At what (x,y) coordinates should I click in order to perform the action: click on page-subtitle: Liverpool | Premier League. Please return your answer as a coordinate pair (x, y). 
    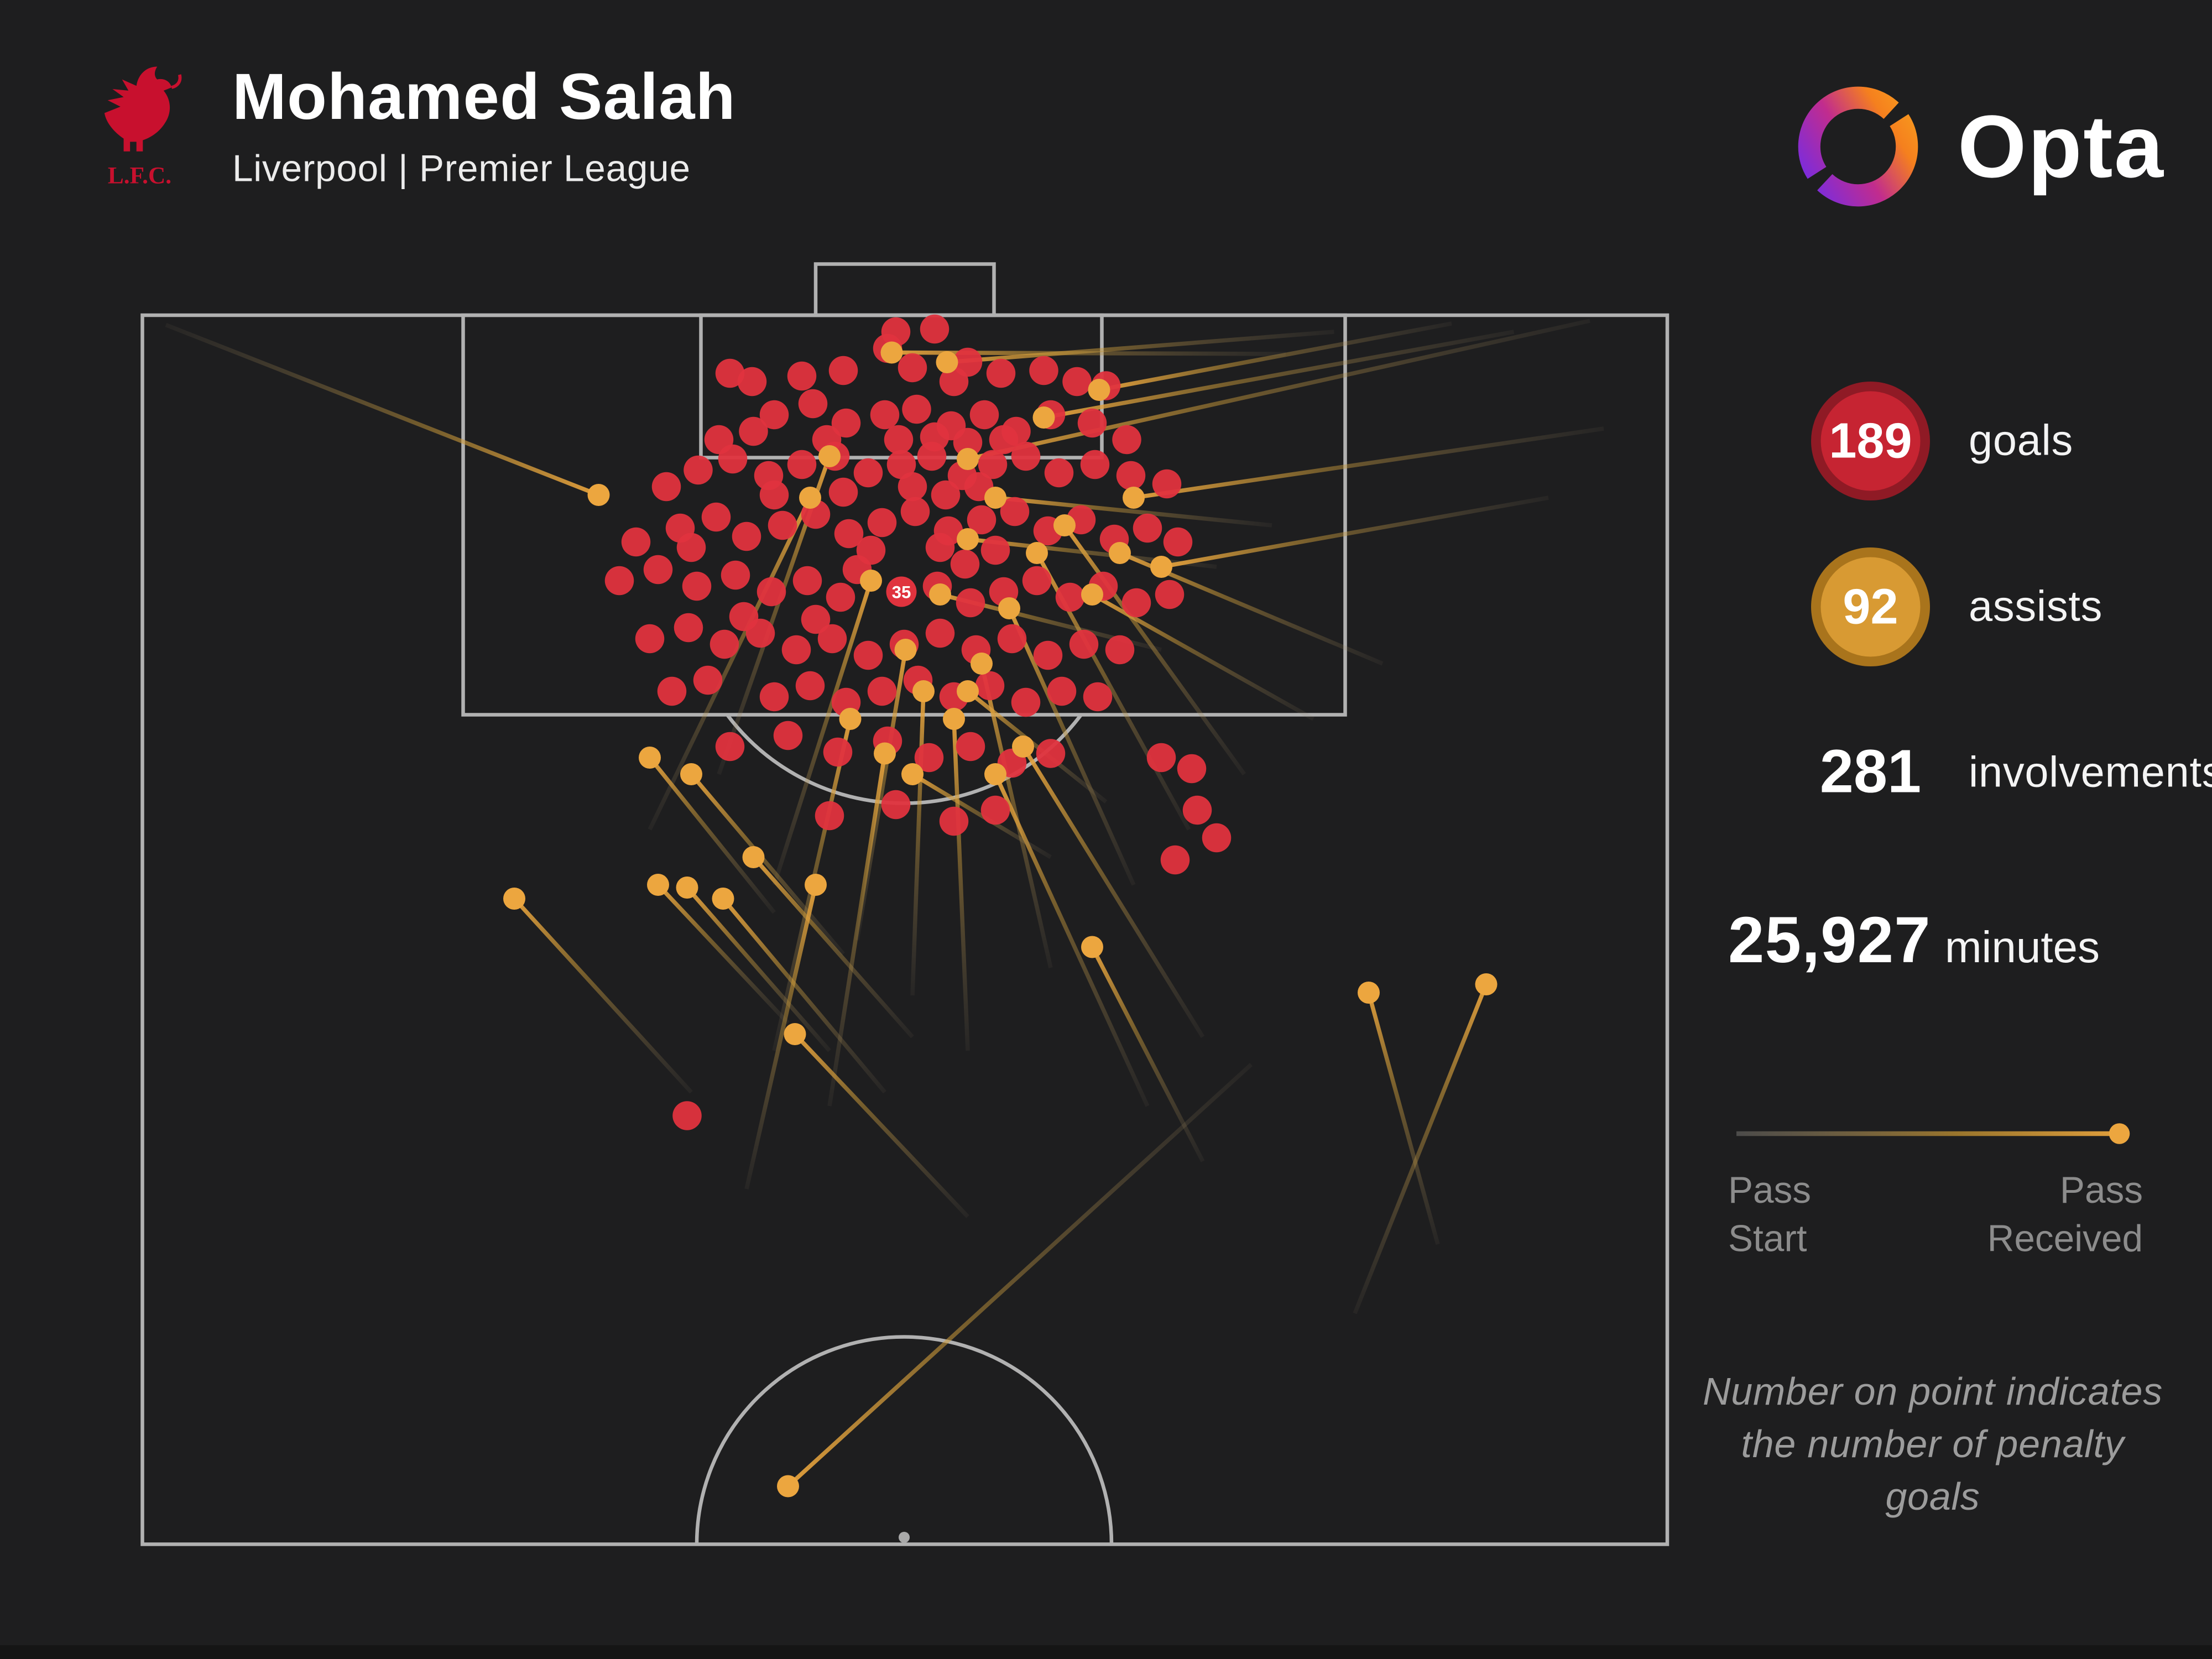
    Looking at the image, I should click on (462, 169).